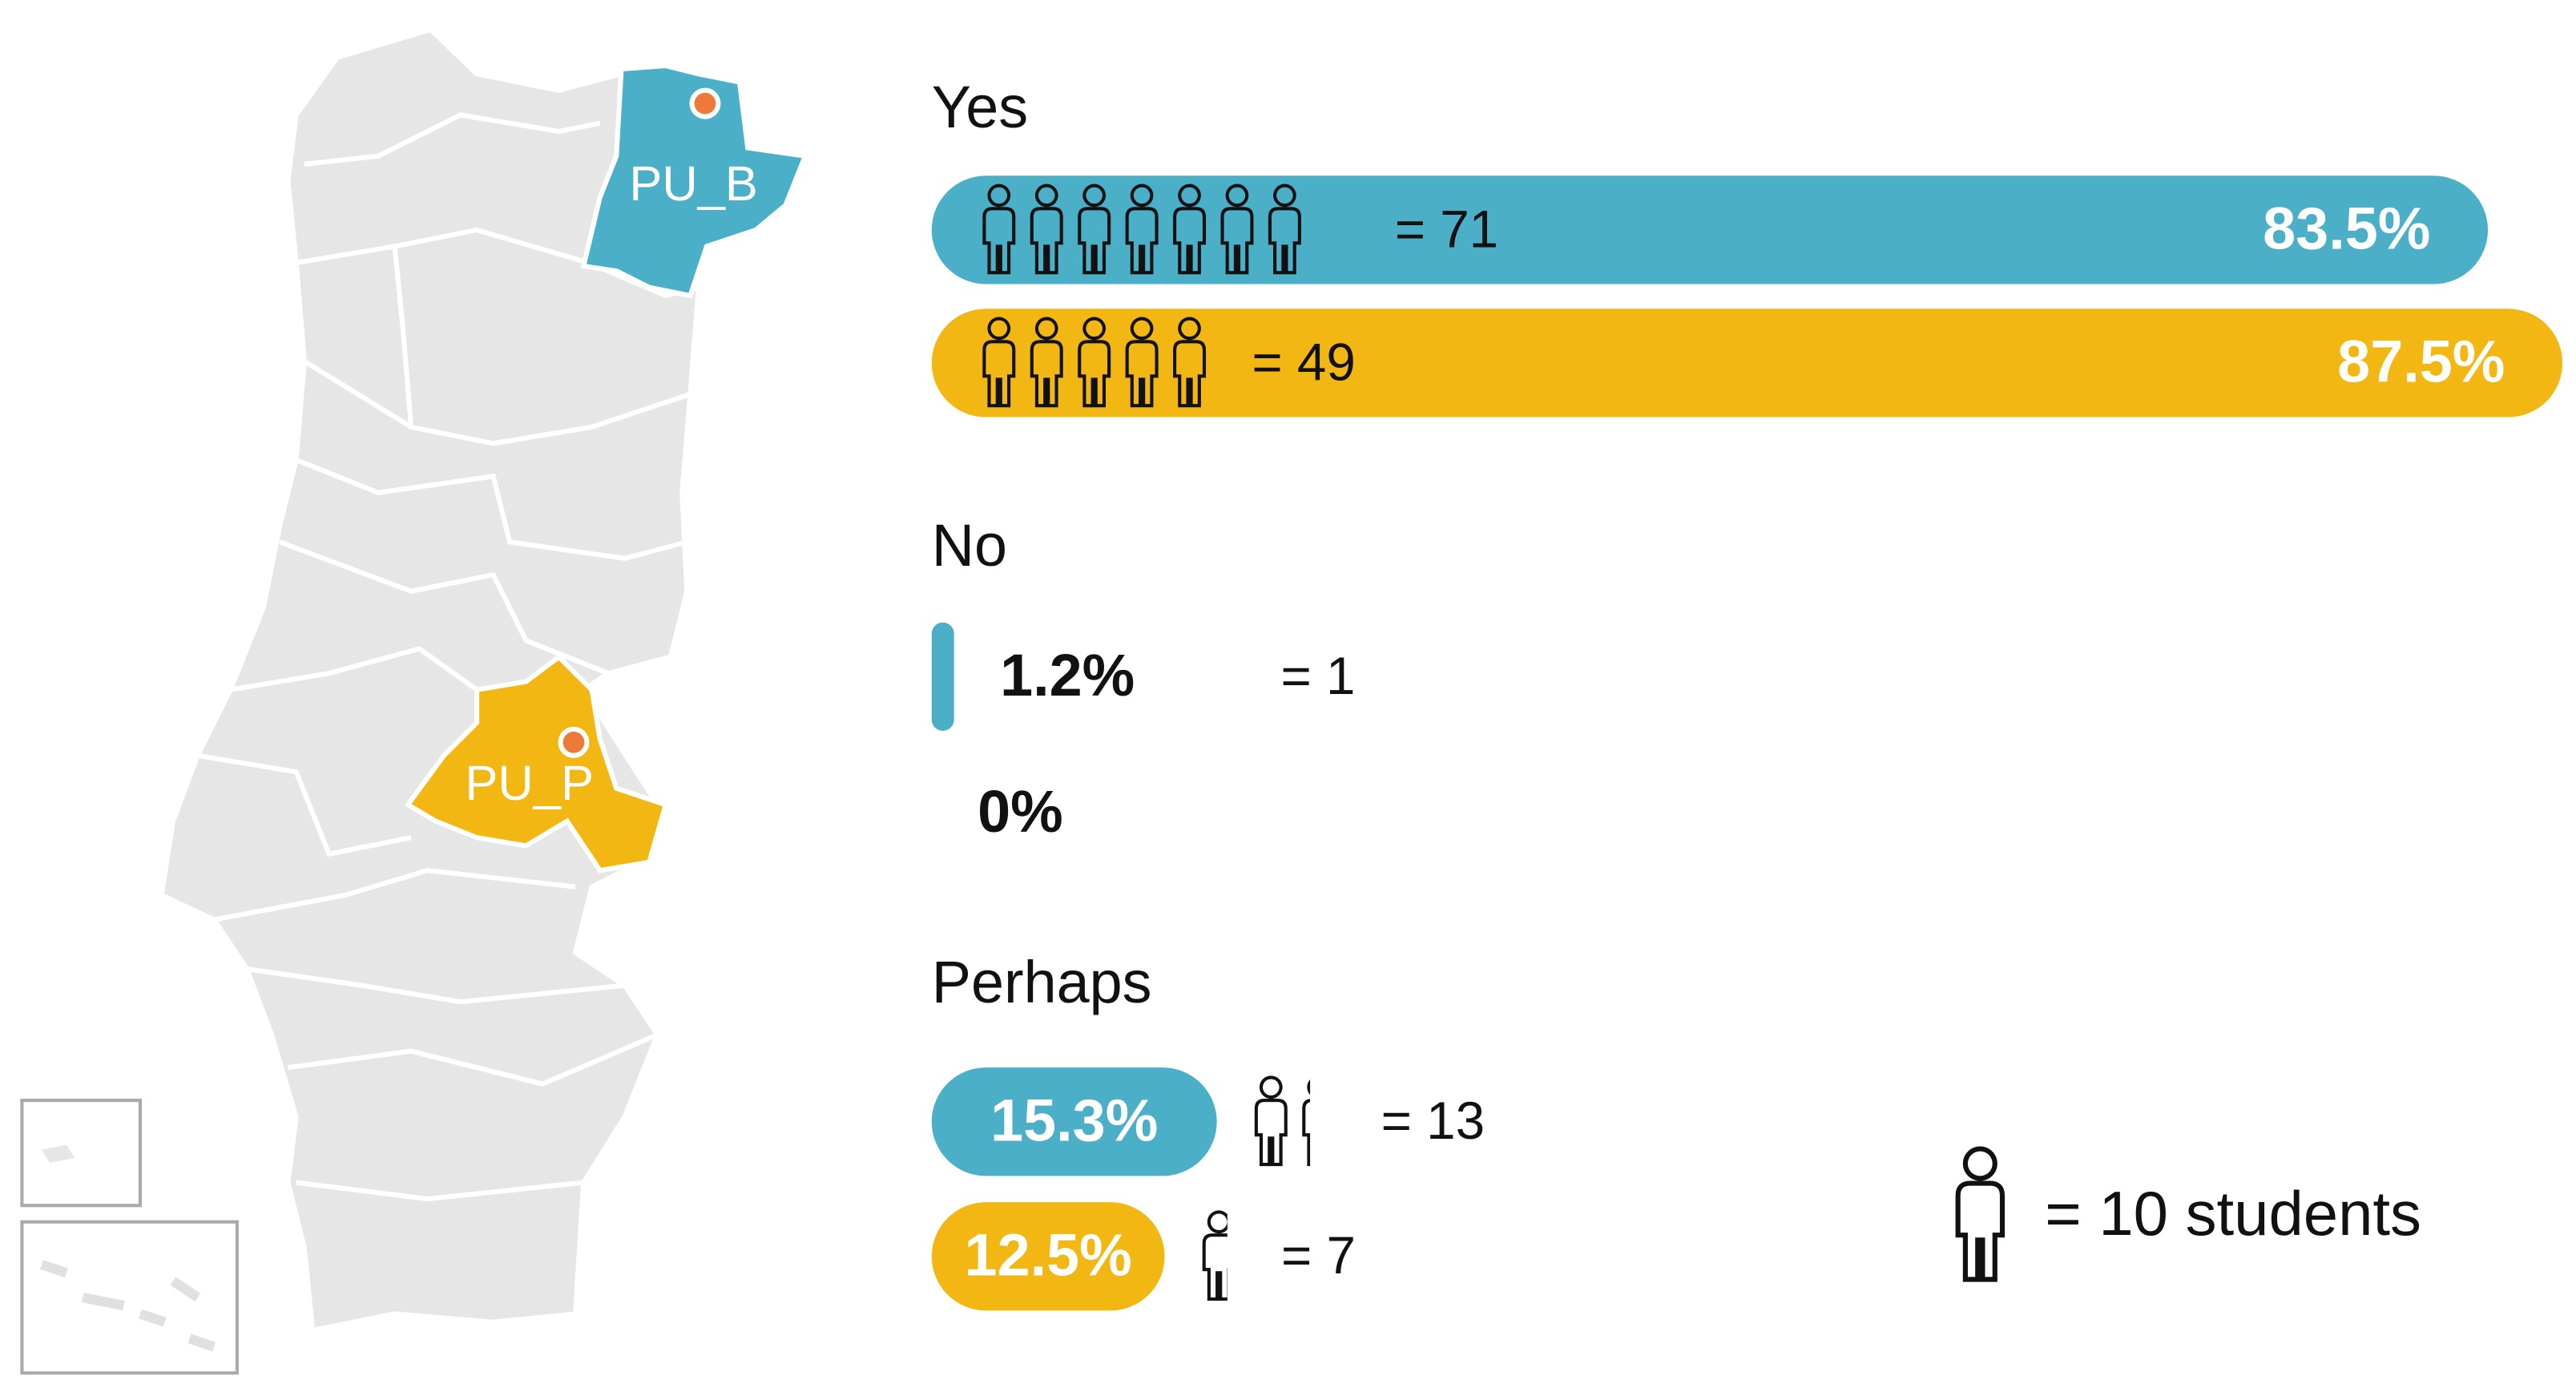  I want to click on region-label: PU_B, so click(693, 184).